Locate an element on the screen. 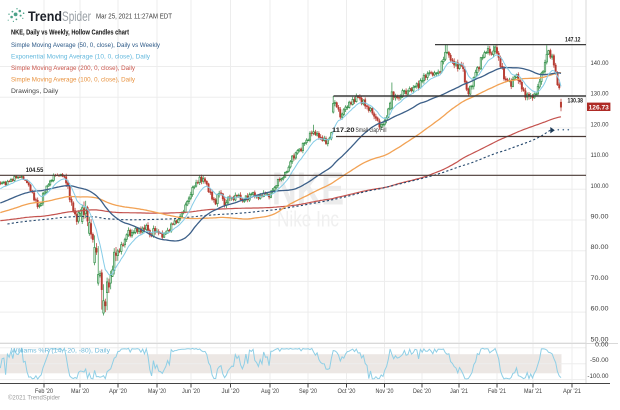  svg-text: Trend is located at coordinates (45, 16).